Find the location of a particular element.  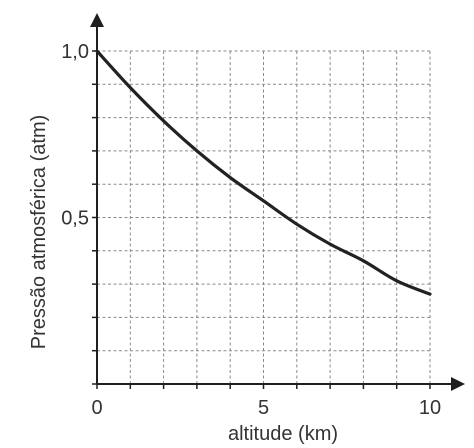

y-tick-labels: 0,5 1,0 is located at coordinates (75, 135).